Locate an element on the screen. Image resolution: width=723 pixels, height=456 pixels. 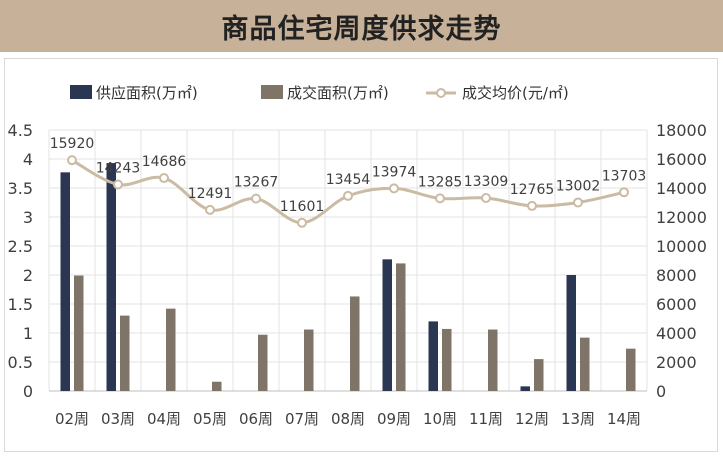
y-right-tick-label: 16000 is located at coordinates (681, 159).